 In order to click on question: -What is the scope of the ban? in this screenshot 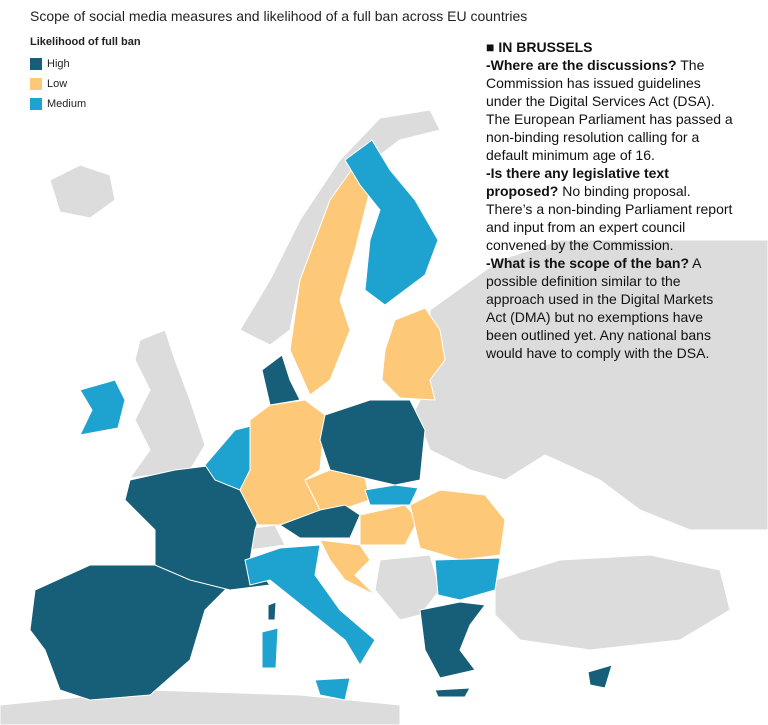, I will do `click(588, 263)`.